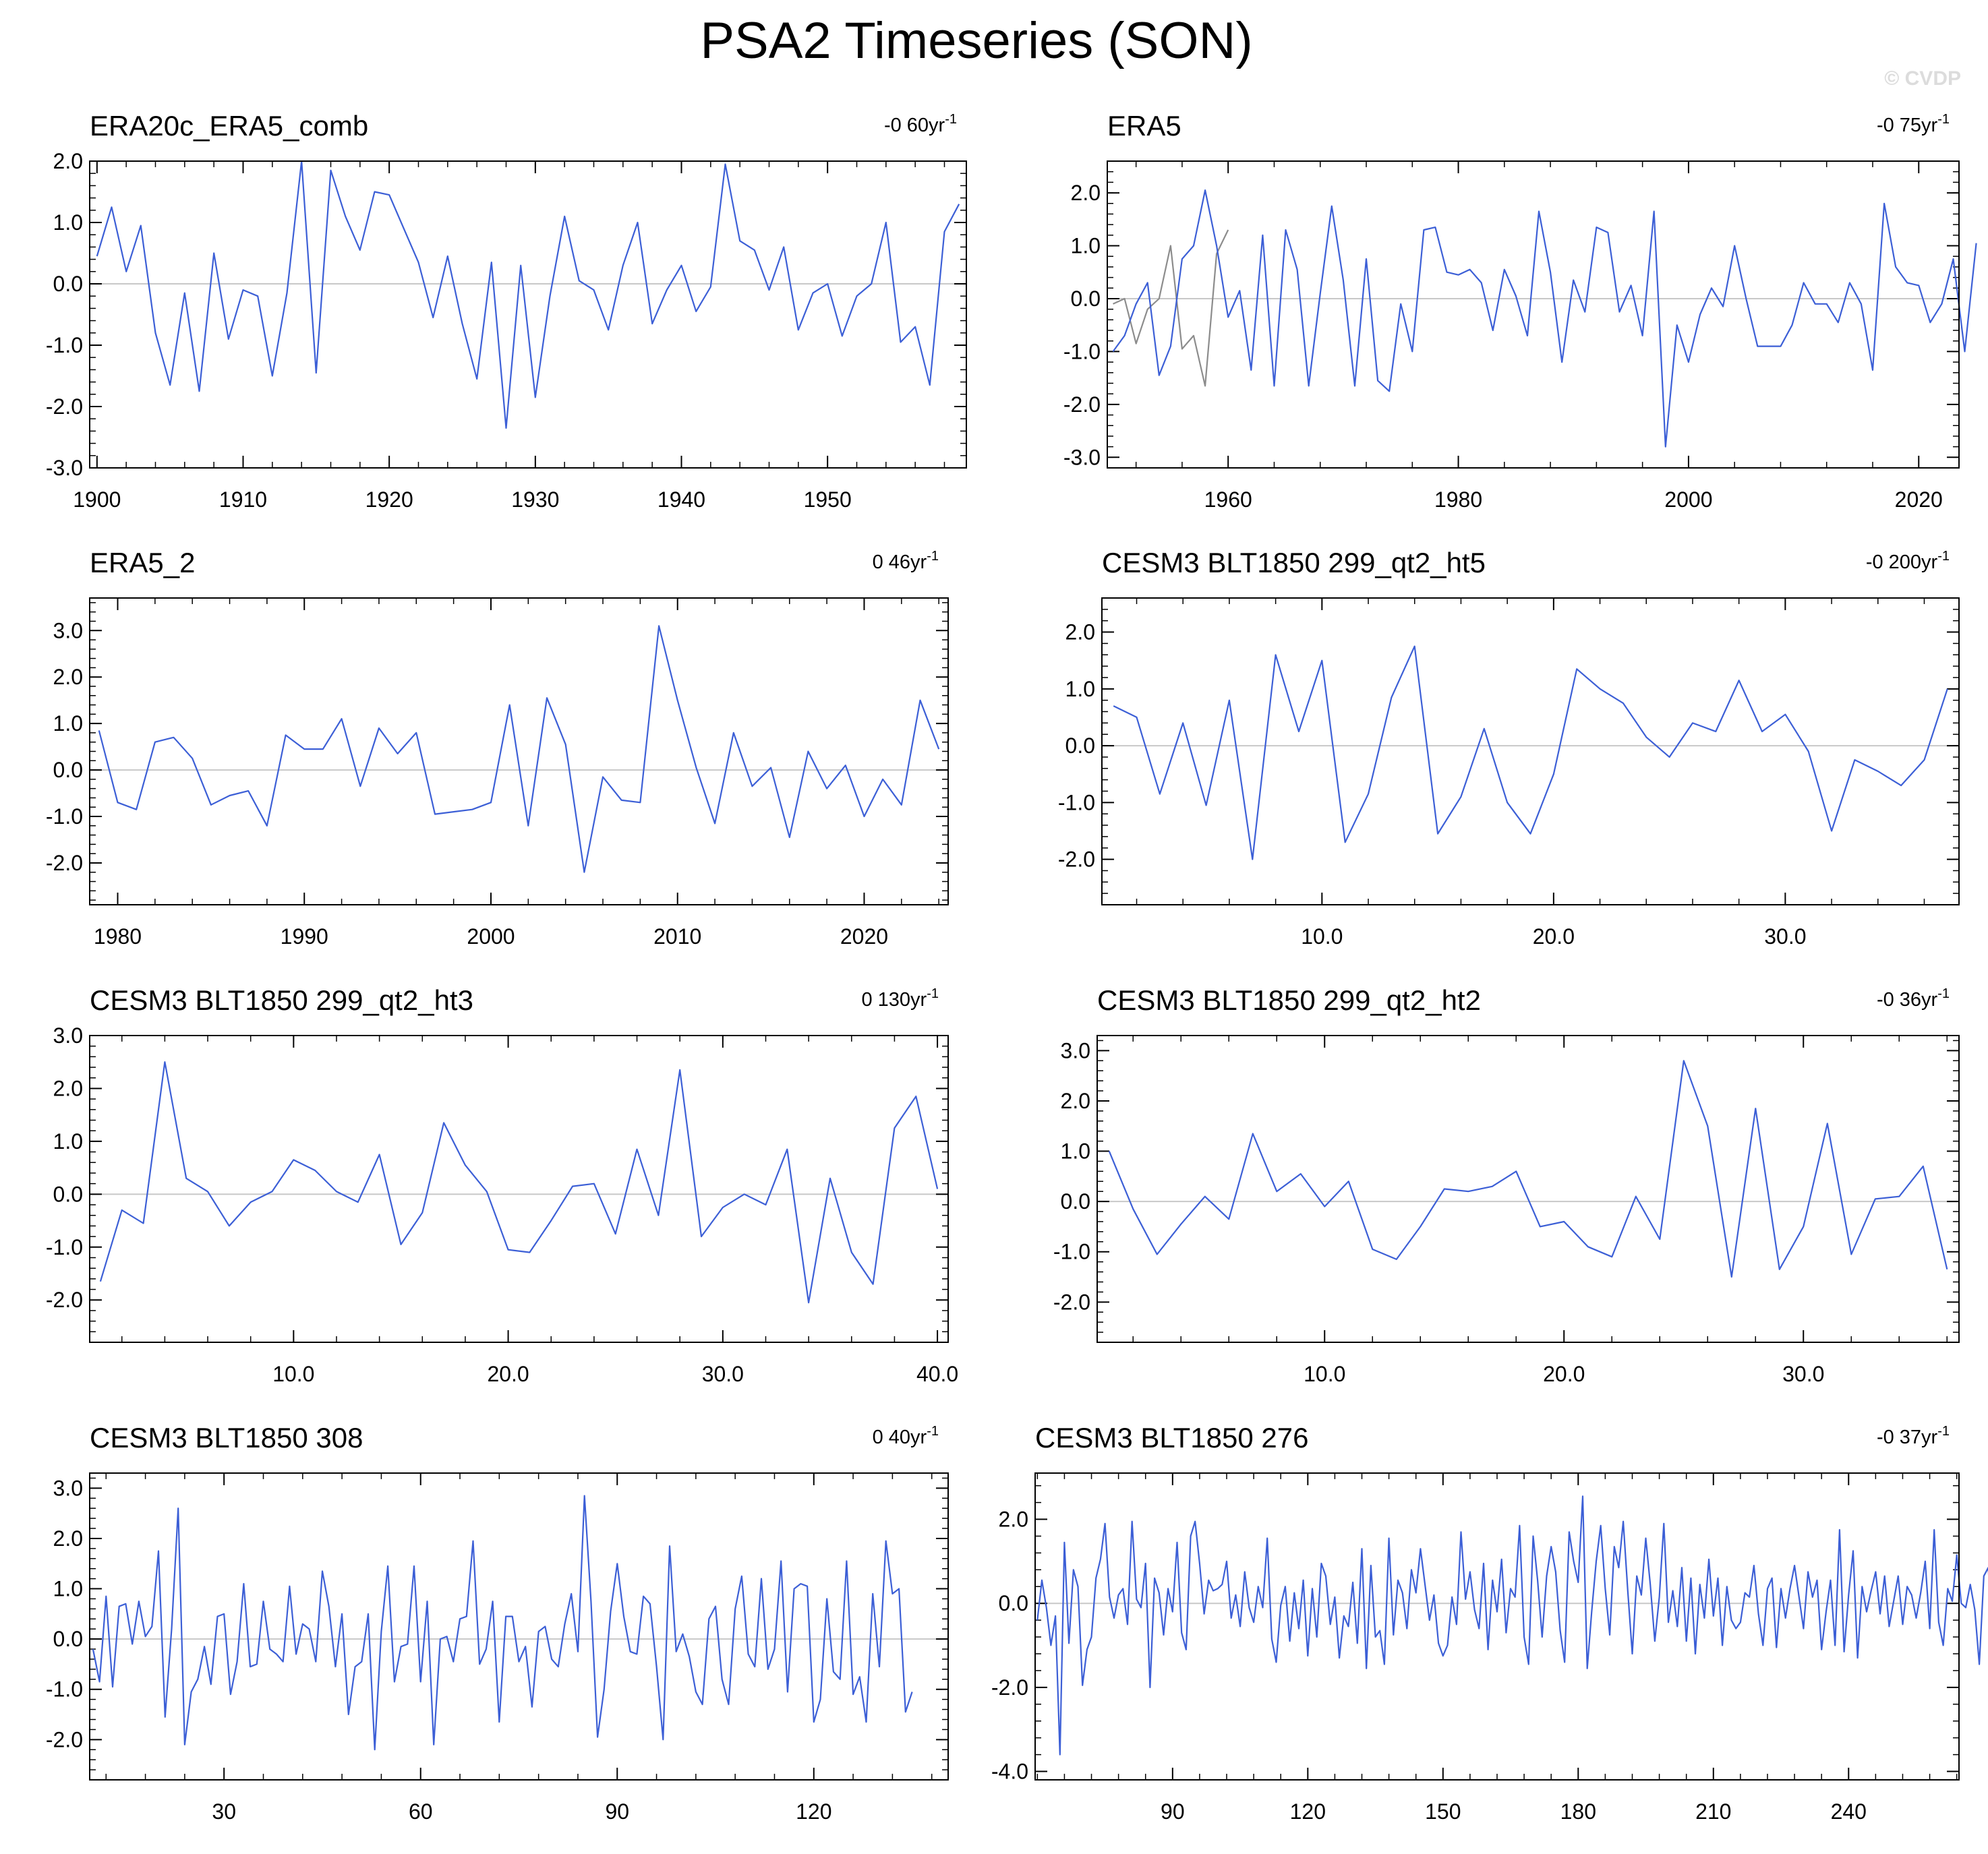 The width and height of the screenshot is (1988, 1854). What do you see at coordinates (1914, 124) in the screenshot?
I see `trend-label: -0 75yr-1` at bounding box center [1914, 124].